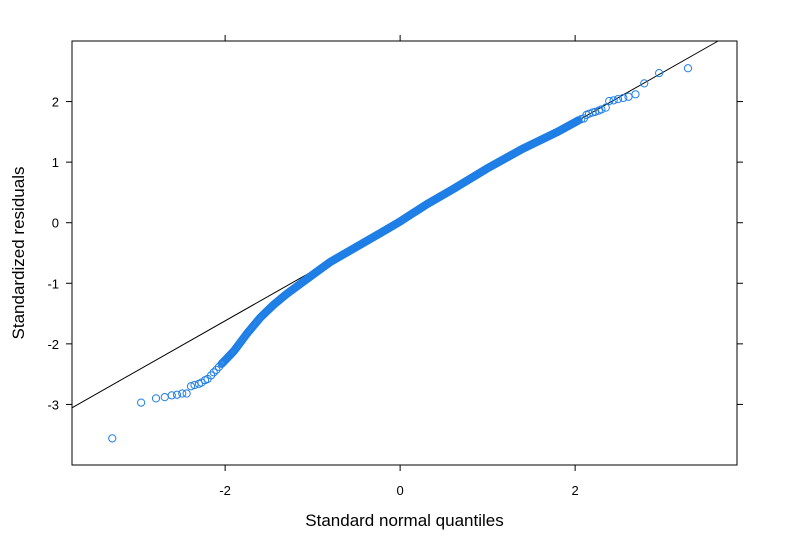 Image resolution: width=805 pixels, height=539 pixels. I want to click on y-axis-title: Standardized residuals, so click(18, 253).